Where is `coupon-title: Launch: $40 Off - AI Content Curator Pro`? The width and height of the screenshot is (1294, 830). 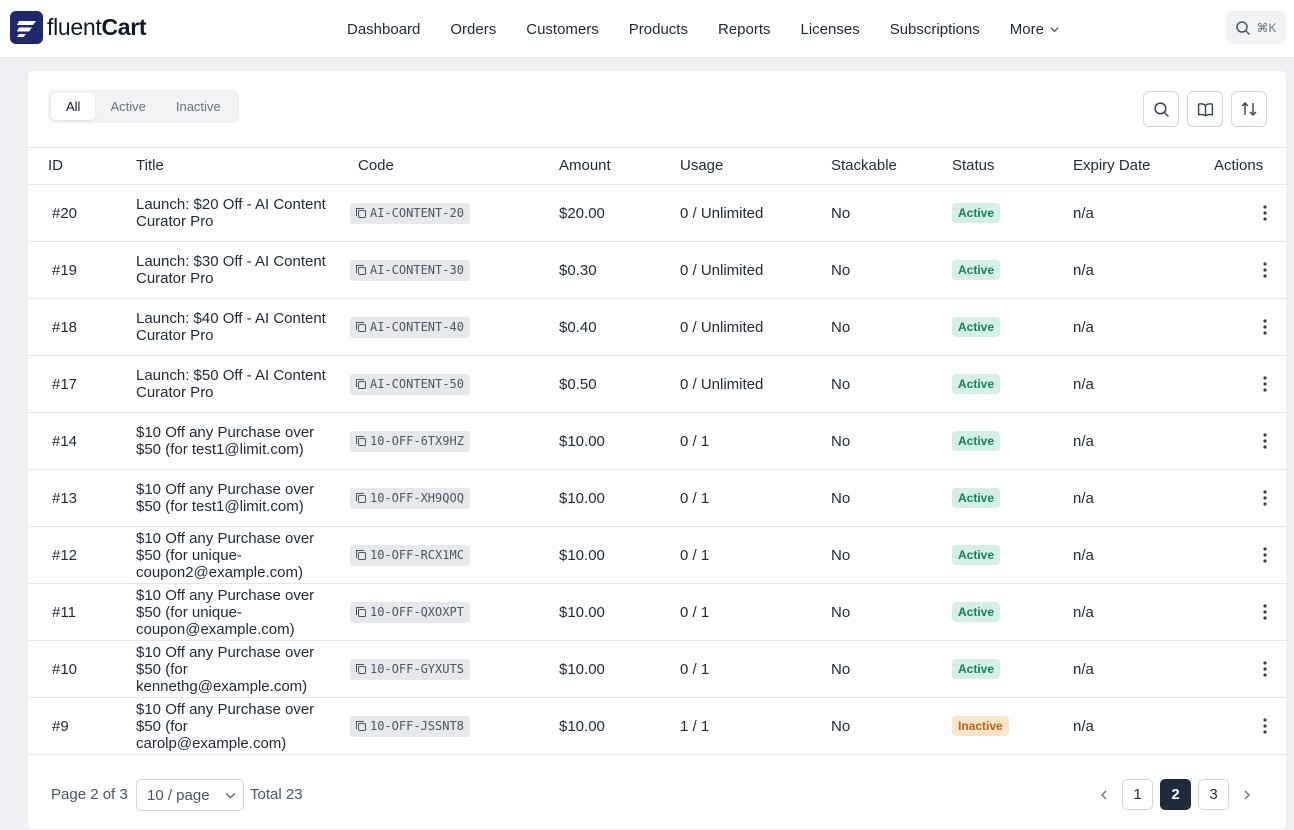 coupon-title: Launch: $40 Off - AI Content Curator Pro is located at coordinates (241, 327).